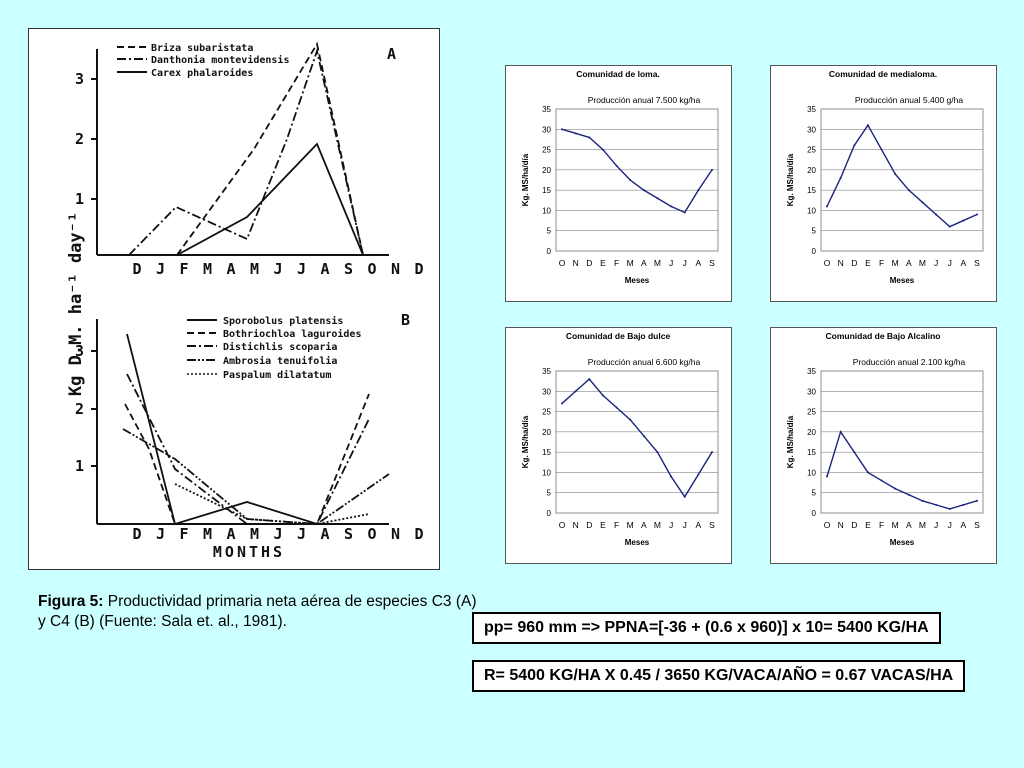 The width and height of the screenshot is (1024, 768). What do you see at coordinates (618, 336) in the screenshot?
I see `chart-title: Comunidad de Bajo dulce` at bounding box center [618, 336].